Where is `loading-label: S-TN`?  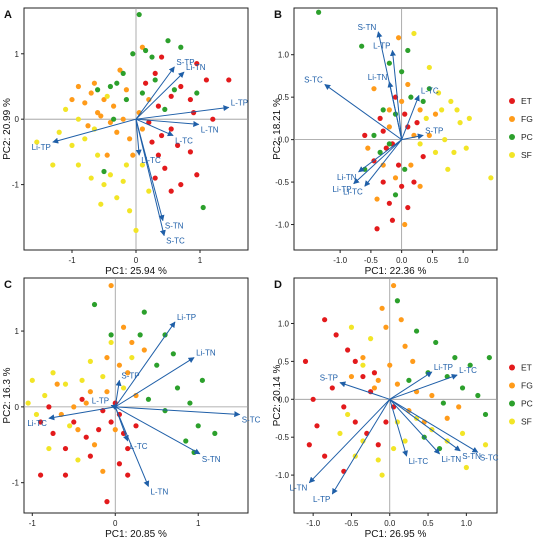
loading-label: S-TN is located at coordinates (471, 456).